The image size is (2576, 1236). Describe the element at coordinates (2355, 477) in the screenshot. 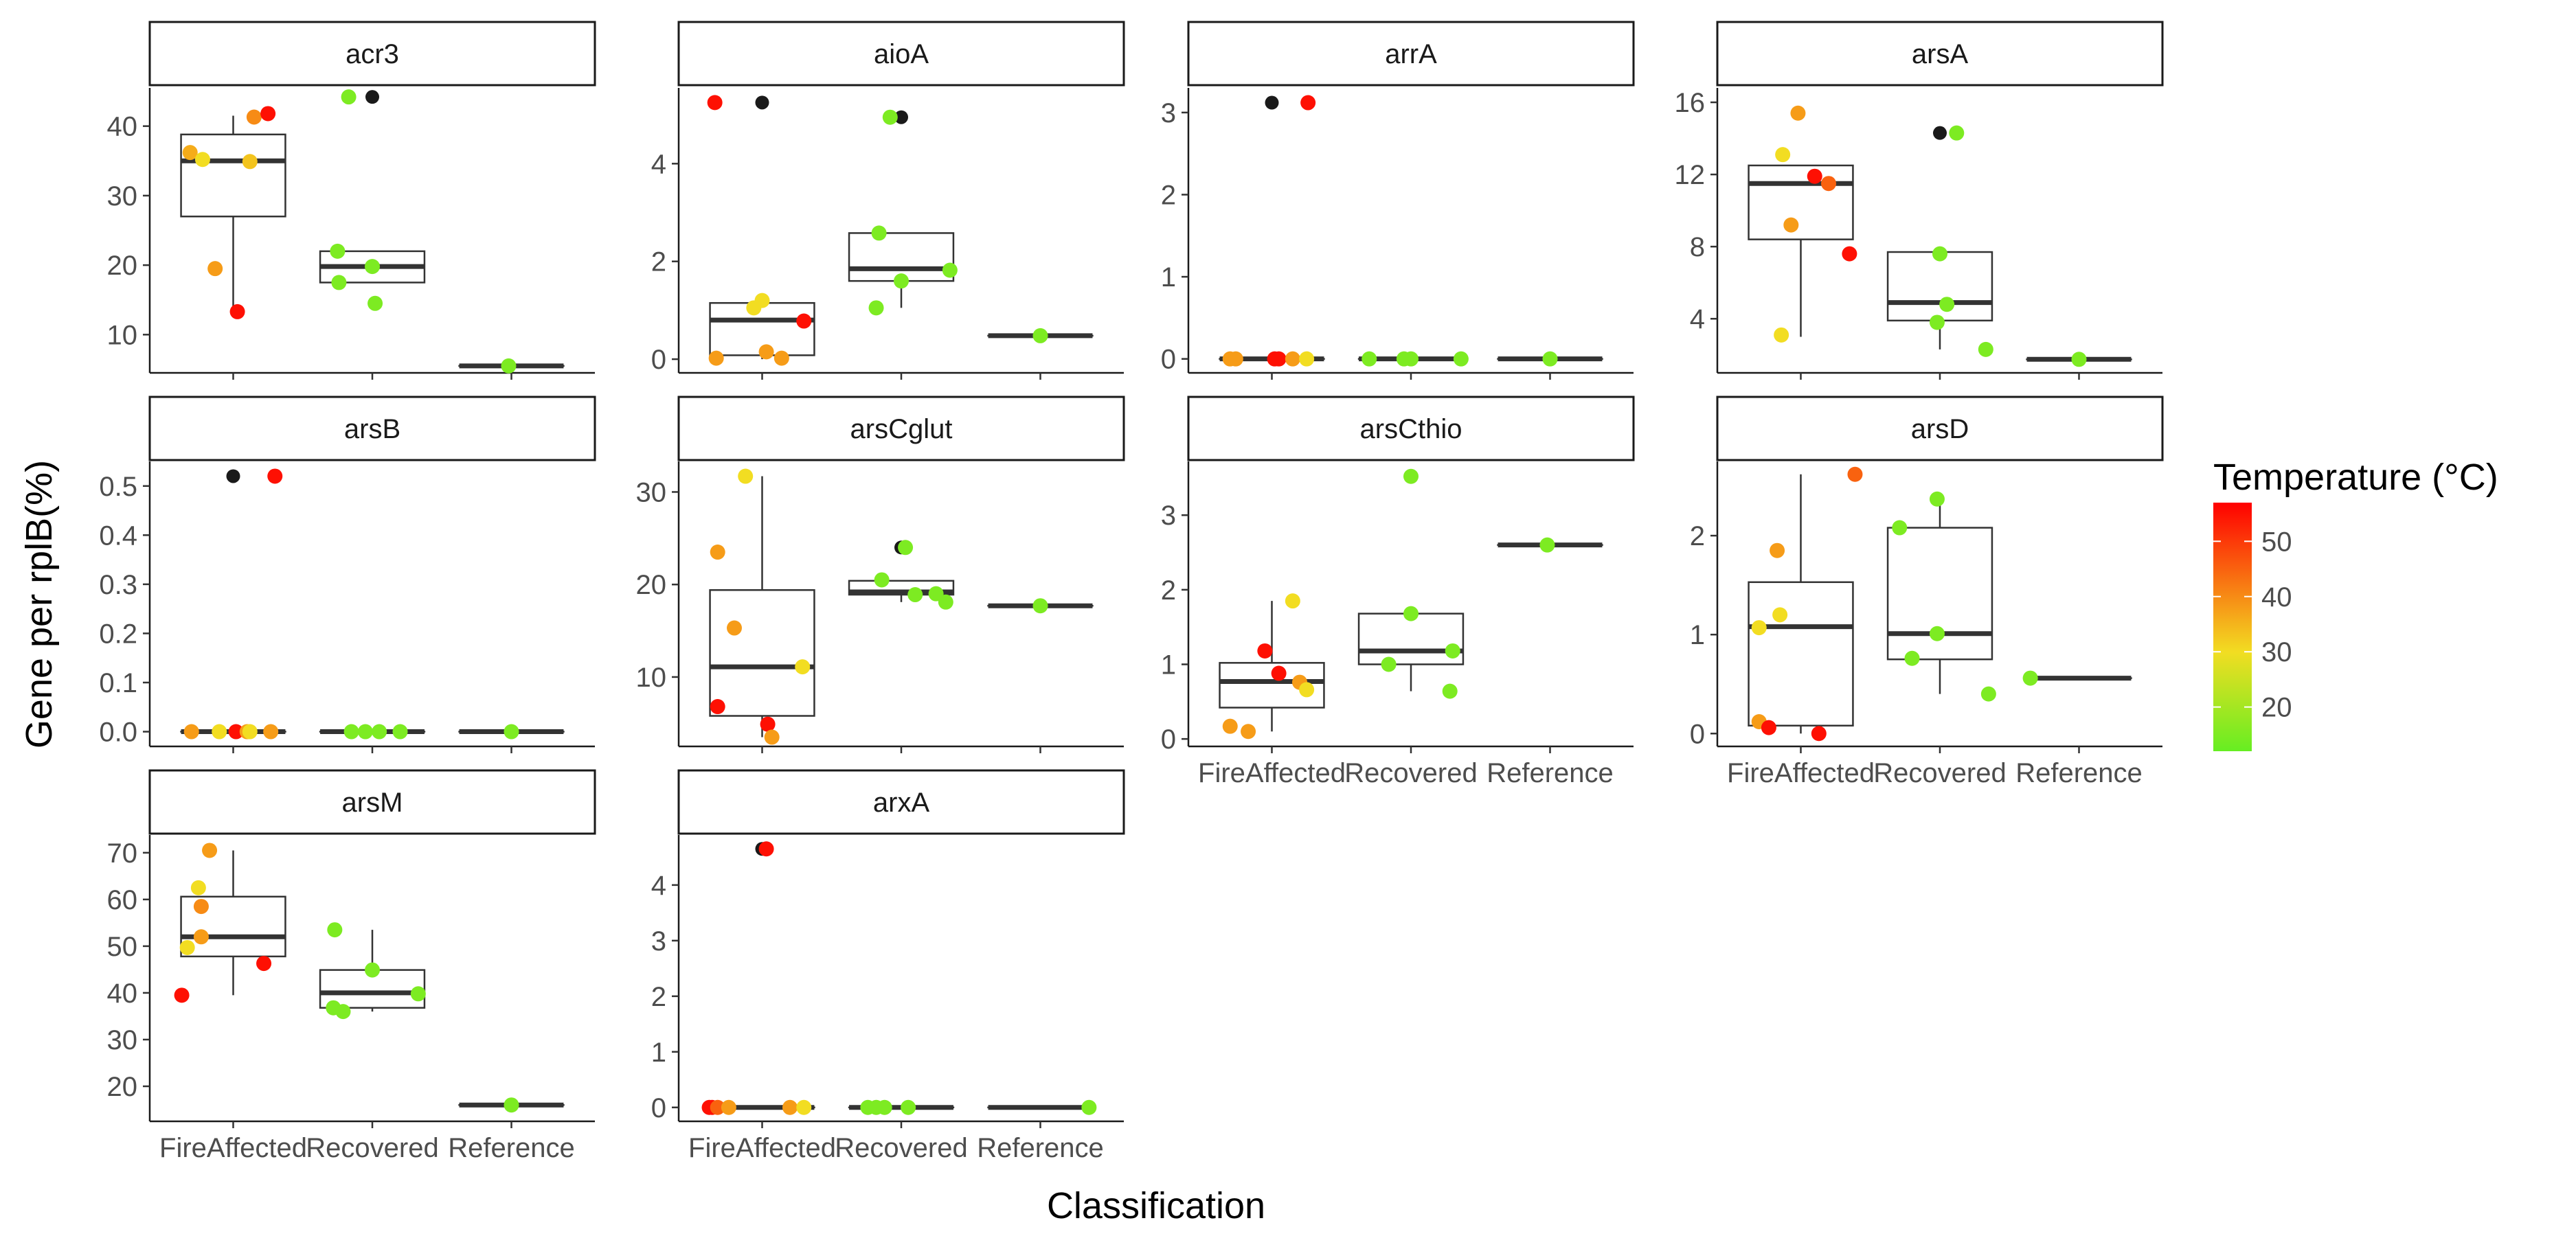

I see `legend-title: Temperature (°C)` at that location.